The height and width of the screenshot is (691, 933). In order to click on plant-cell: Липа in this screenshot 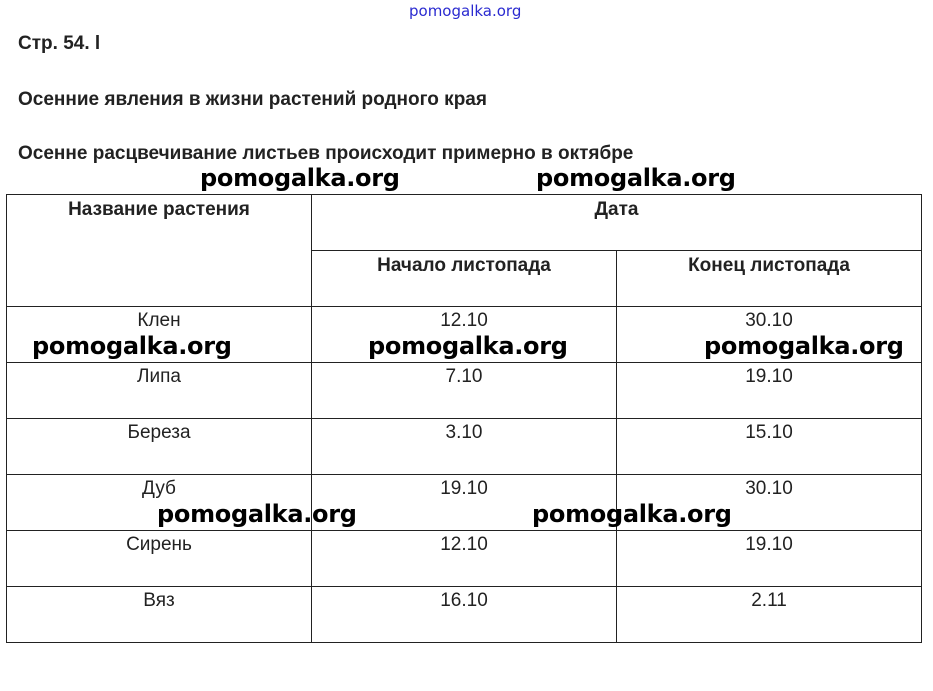, I will do `click(159, 390)`.